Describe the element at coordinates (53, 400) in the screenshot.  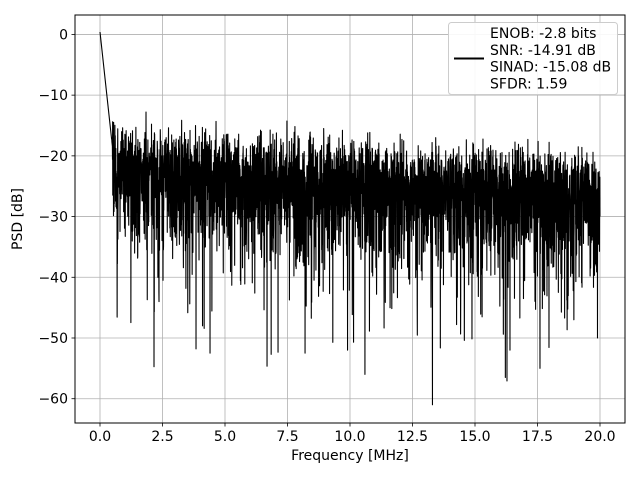
I see `y-tick-label: −60` at that location.